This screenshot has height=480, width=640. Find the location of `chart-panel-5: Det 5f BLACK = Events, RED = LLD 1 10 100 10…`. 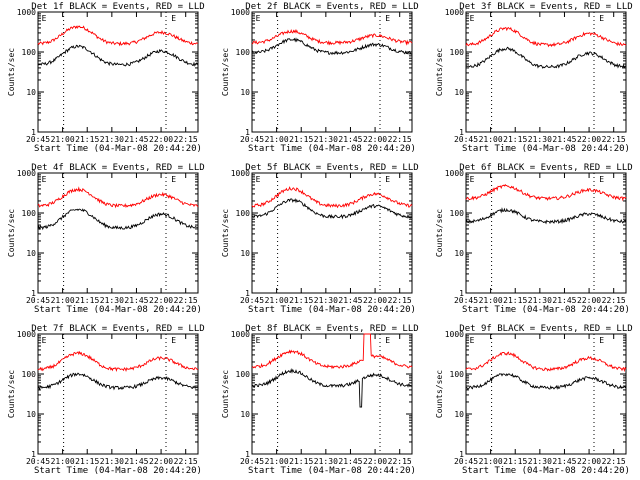

chart-panel-5: Det 5f BLACK = Events, RED = LLD 1 10 100 10… is located at coordinates (320, 239).